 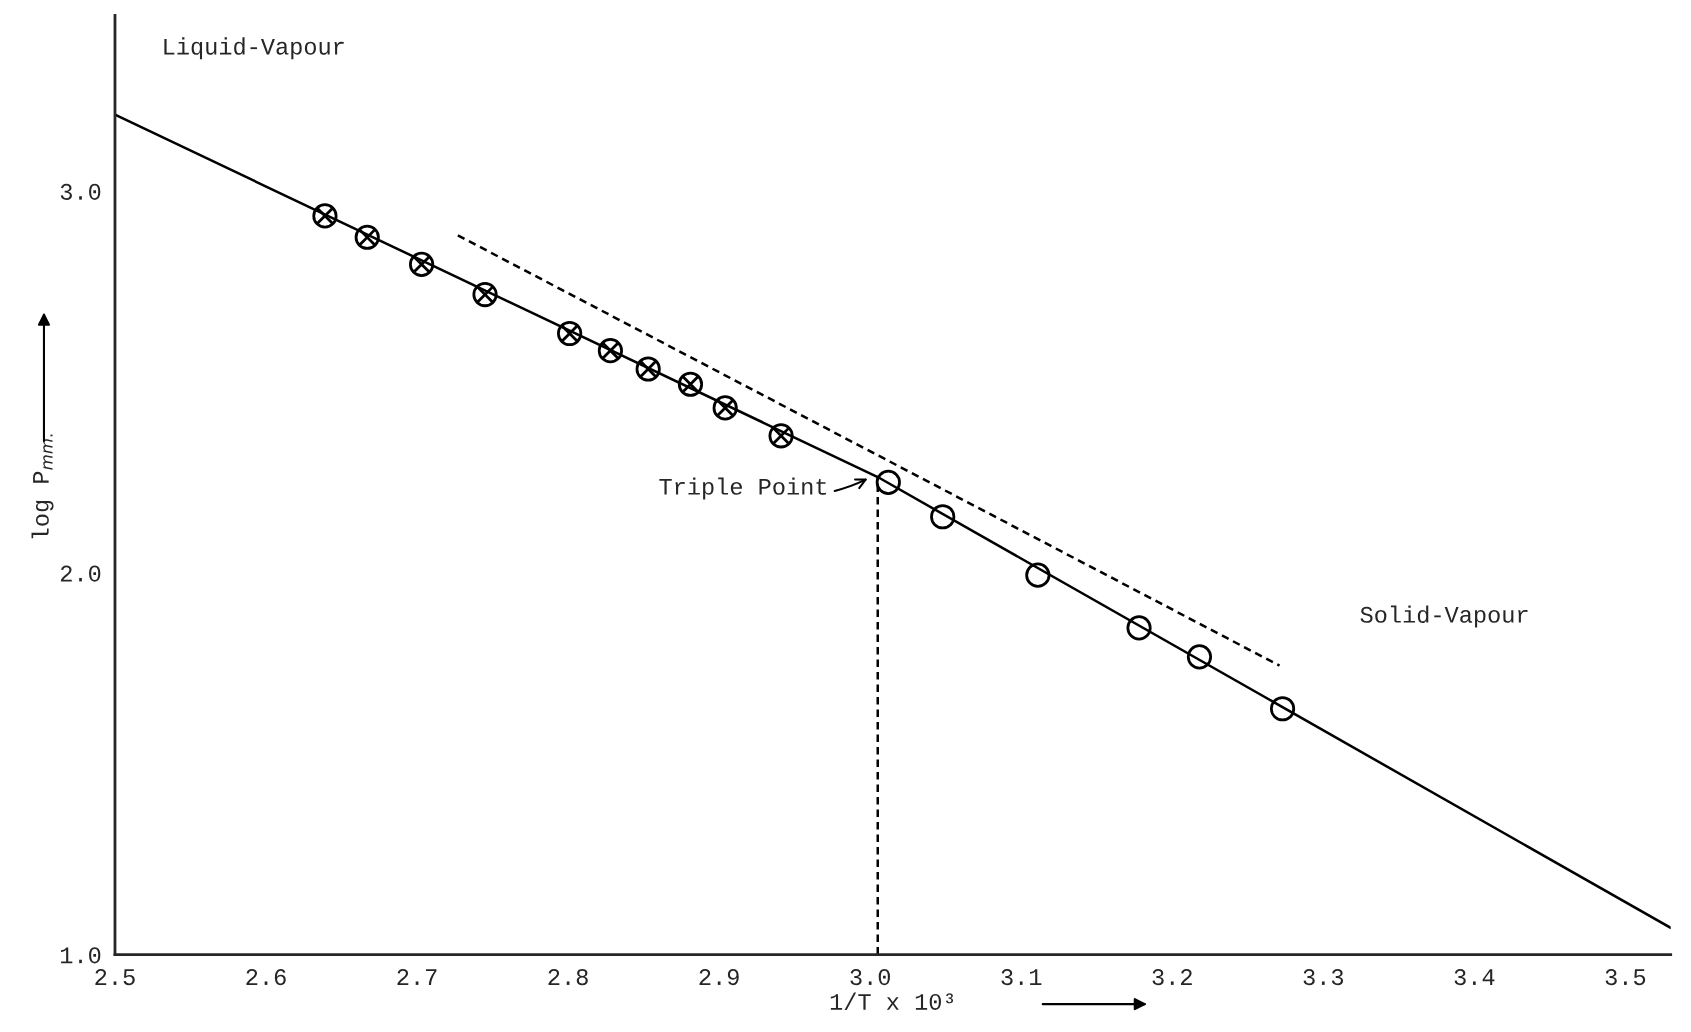 I want to click on x-axis-title: 1/T x 10³, so click(x=892, y=1001).